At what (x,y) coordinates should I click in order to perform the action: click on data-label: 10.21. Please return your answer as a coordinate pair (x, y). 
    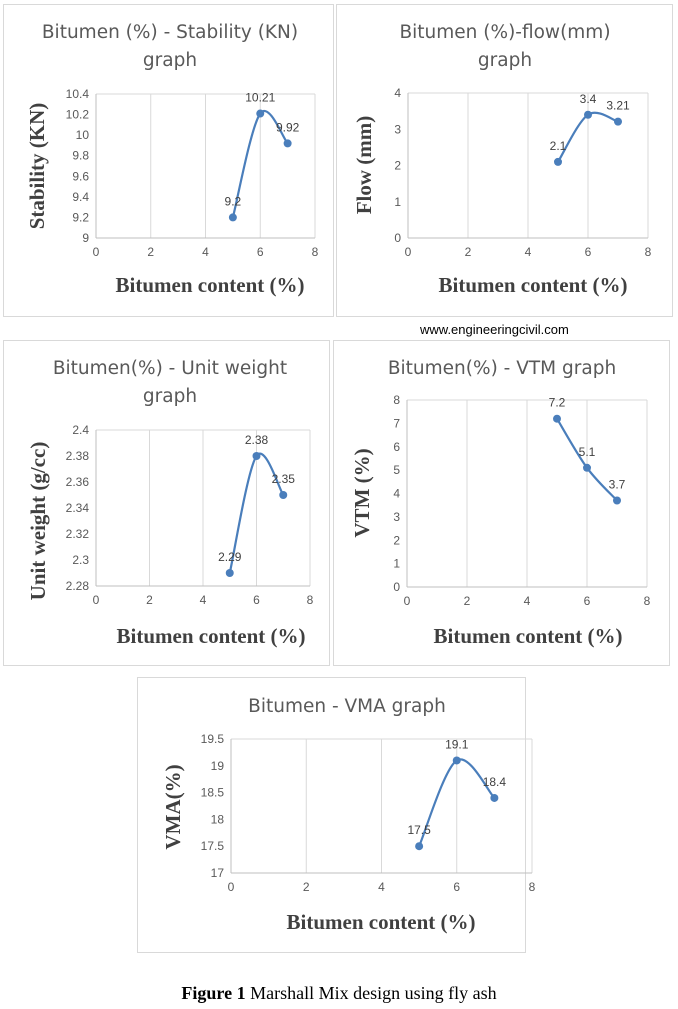
    Looking at the image, I should click on (260, 98).